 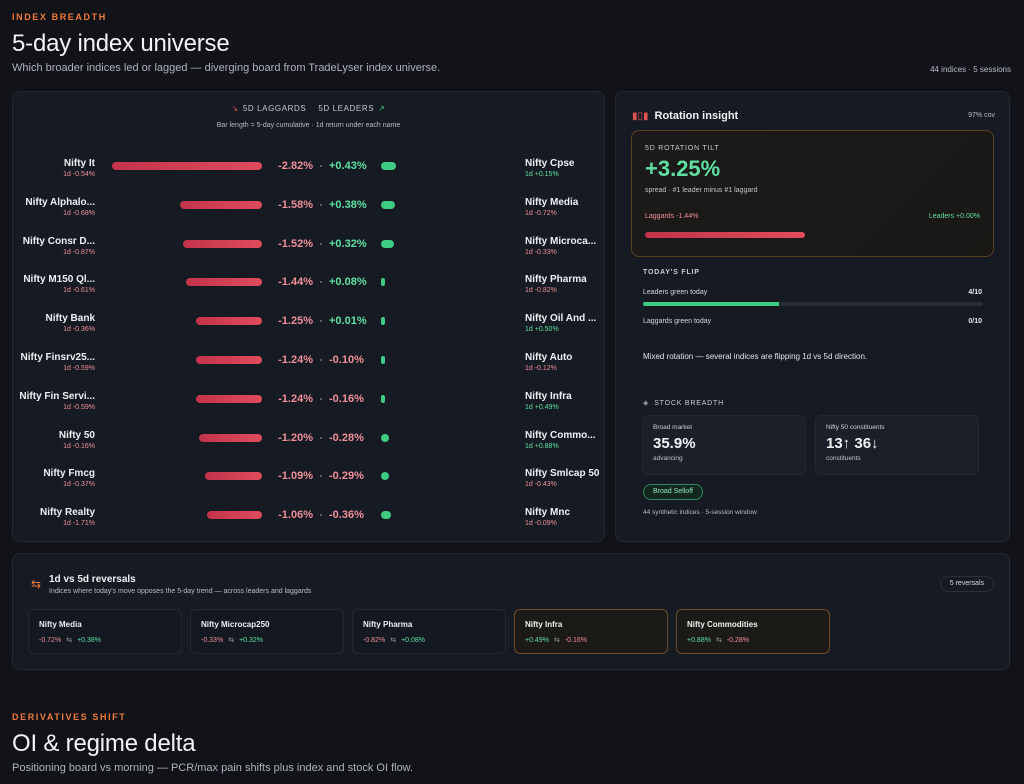 What do you see at coordinates (689, 403) in the screenshot?
I see `stock-breadth-title-text: STOCK BREADTH` at bounding box center [689, 403].